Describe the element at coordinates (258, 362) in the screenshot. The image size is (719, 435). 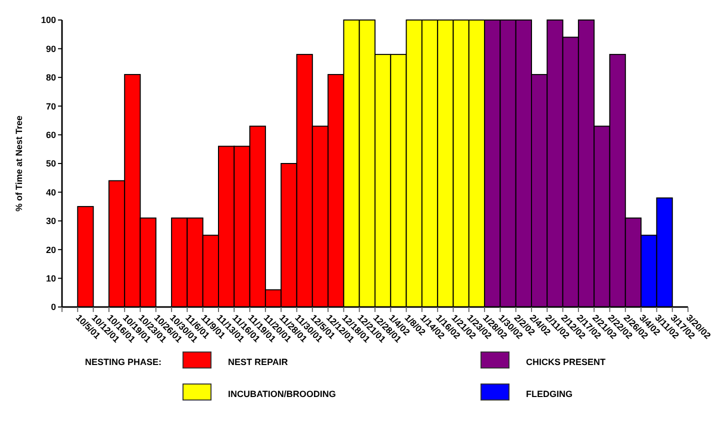
I see `legend-label: NEST REPAIR` at that location.